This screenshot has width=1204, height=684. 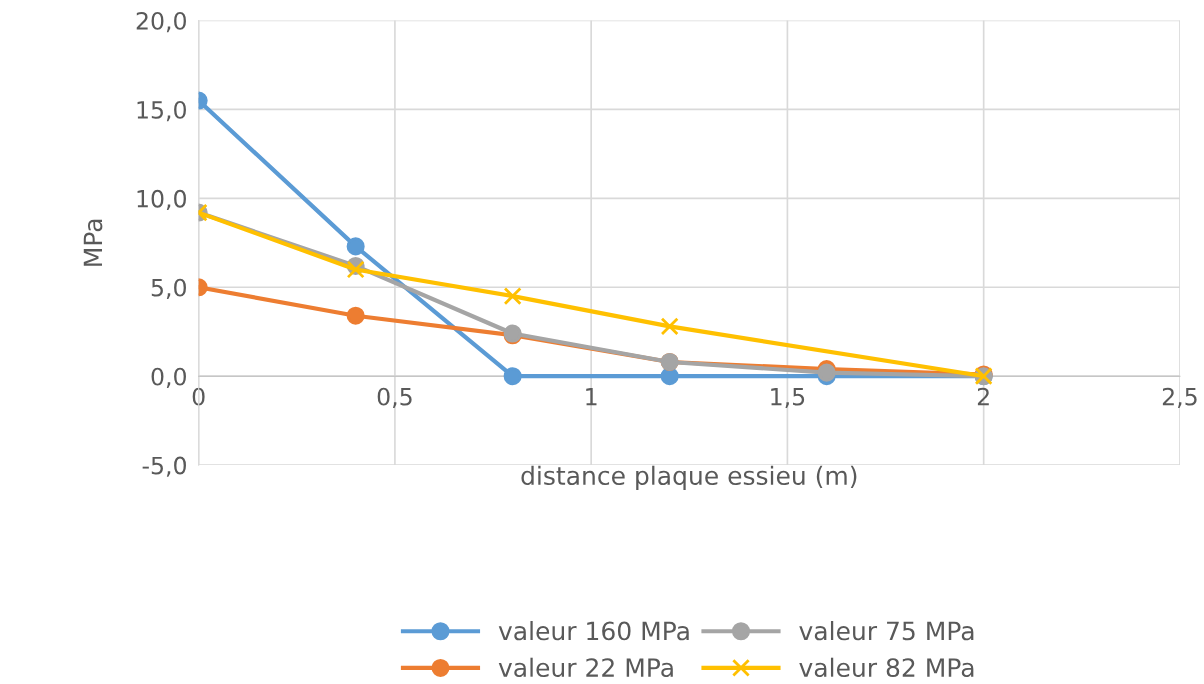 I want to click on y-tick-label: 15,0, so click(x=161, y=111).